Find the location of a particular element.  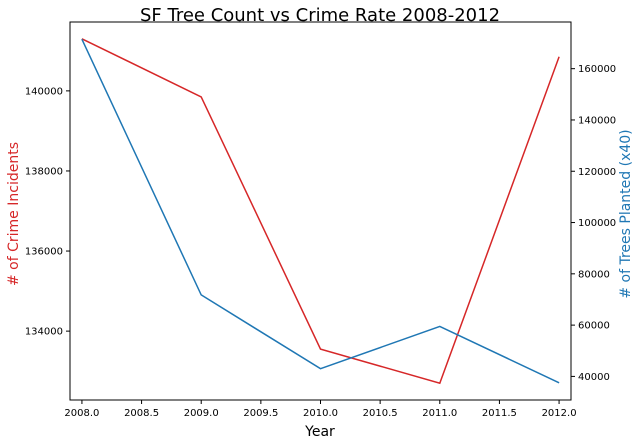

y-right-tick-label: 40000 is located at coordinates (594, 377).